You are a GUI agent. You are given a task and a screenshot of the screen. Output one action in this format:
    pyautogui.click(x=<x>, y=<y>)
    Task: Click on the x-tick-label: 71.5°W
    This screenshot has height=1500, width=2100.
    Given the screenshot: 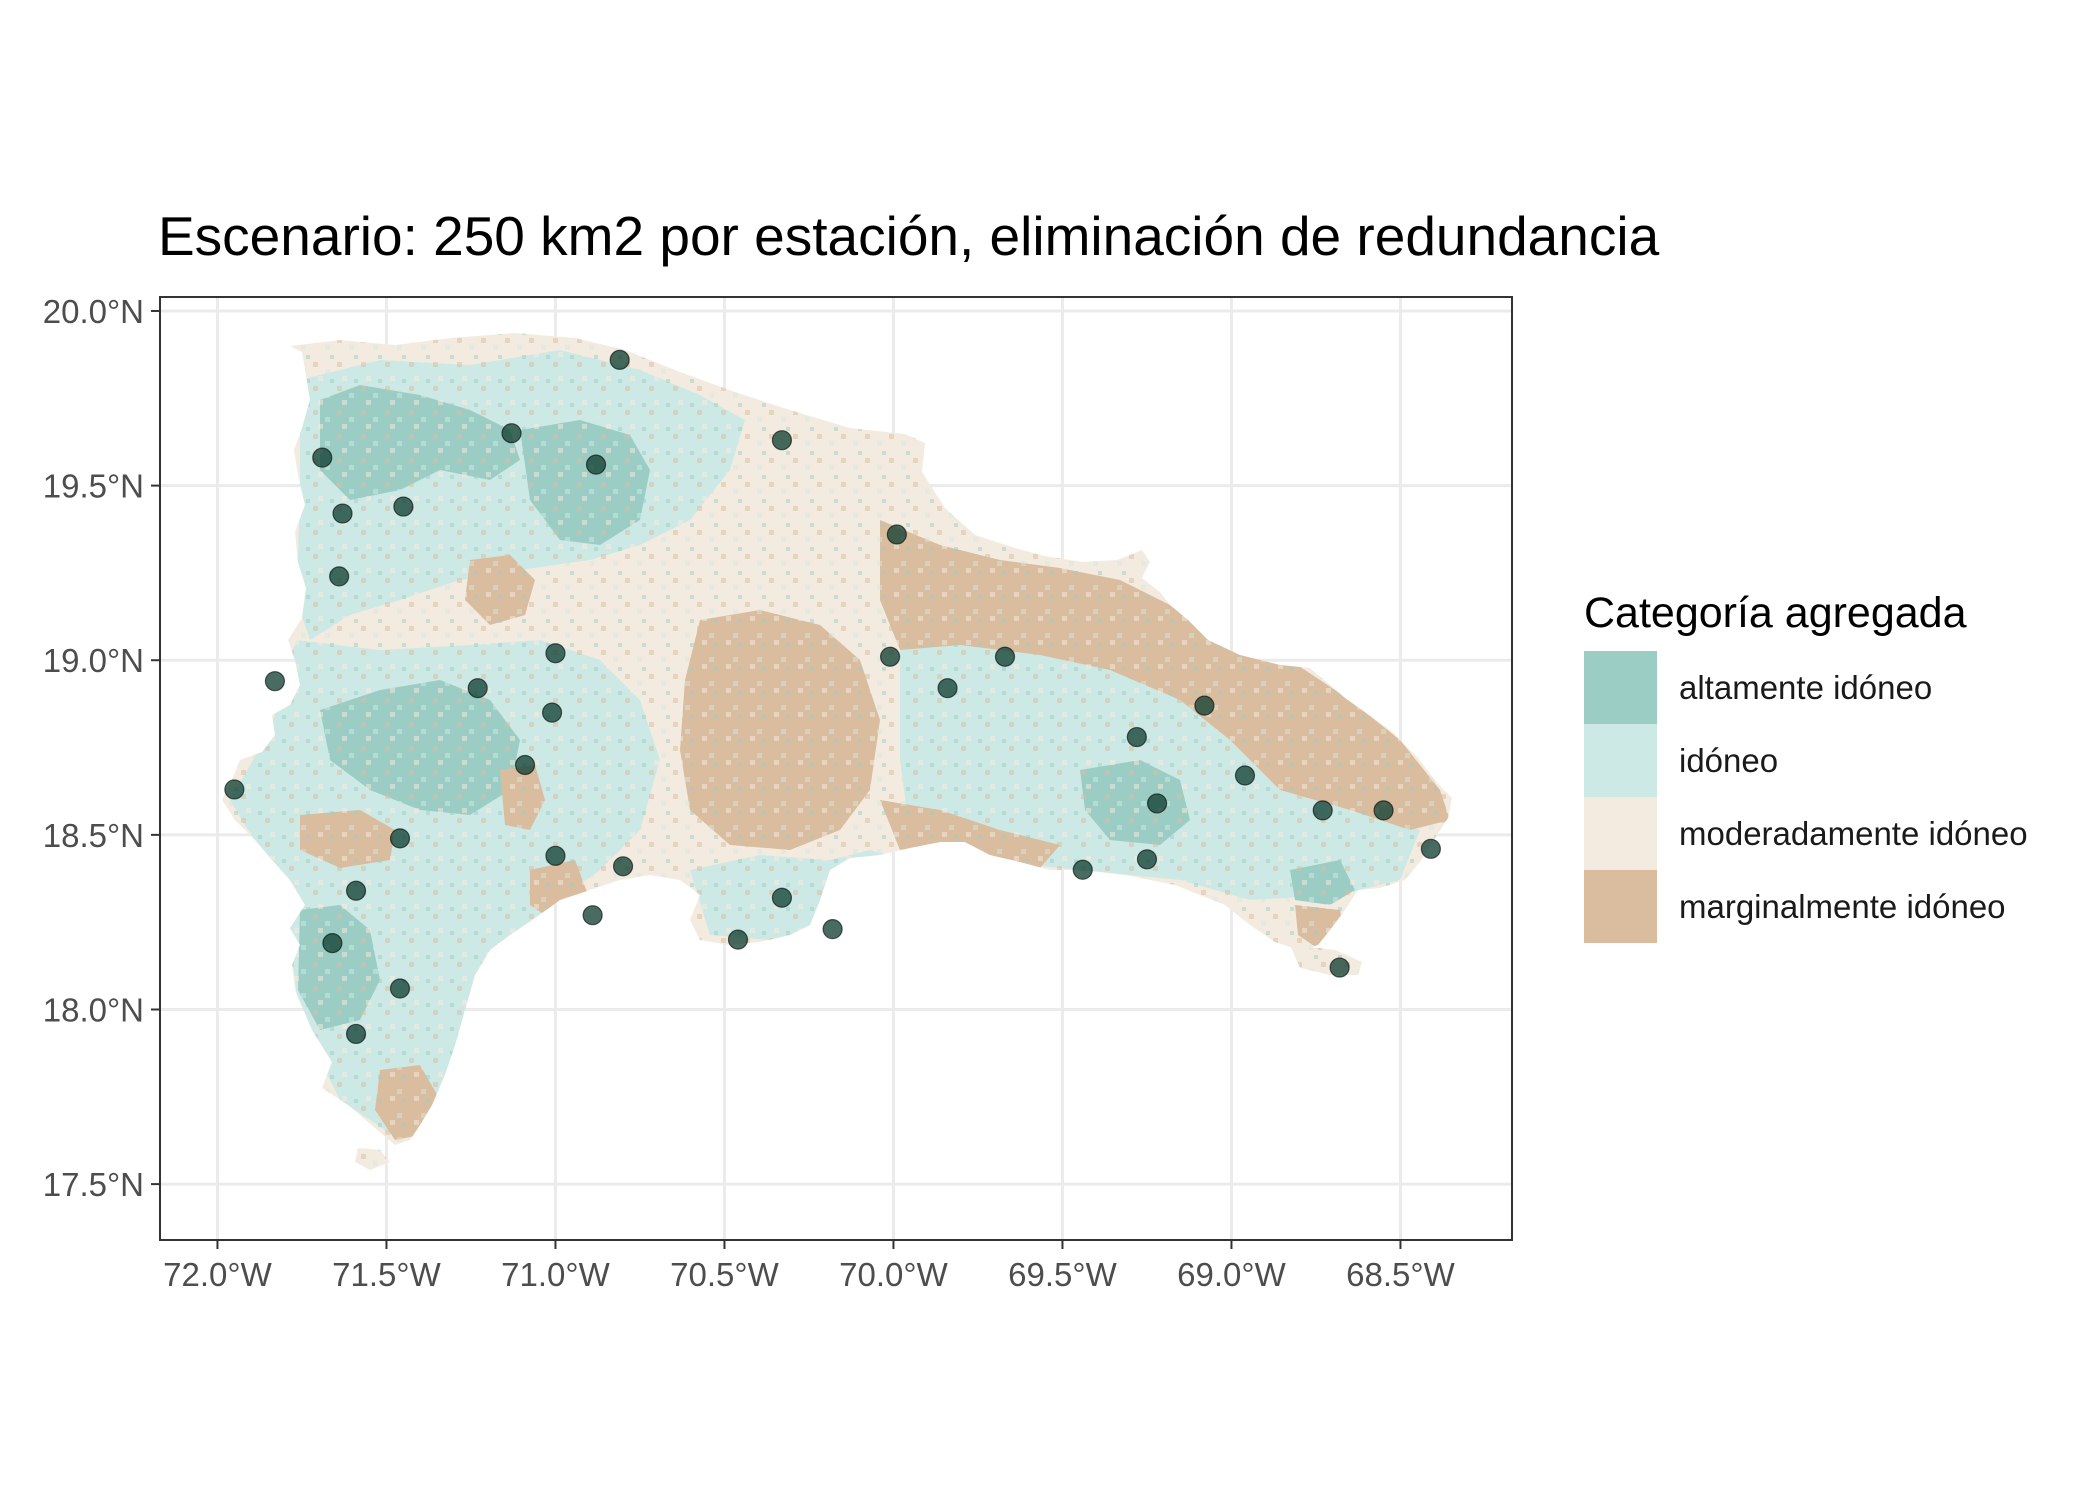 What is the action you would take?
    pyautogui.click(x=386, y=1274)
    